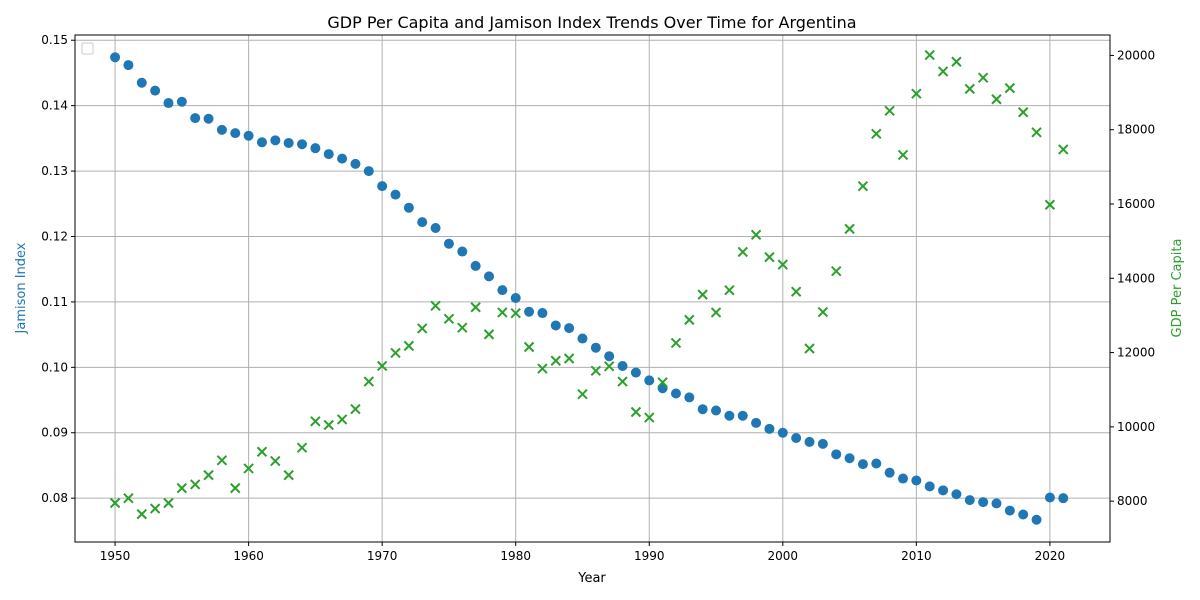  What do you see at coordinates (87, 48) in the screenshot?
I see `legend-box` at bounding box center [87, 48].